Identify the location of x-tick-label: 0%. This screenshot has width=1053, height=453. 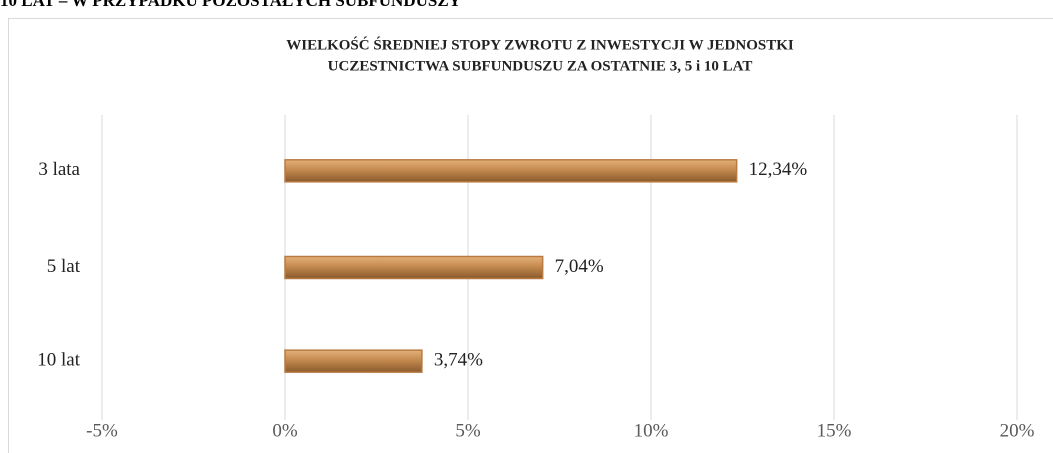
(285, 430).